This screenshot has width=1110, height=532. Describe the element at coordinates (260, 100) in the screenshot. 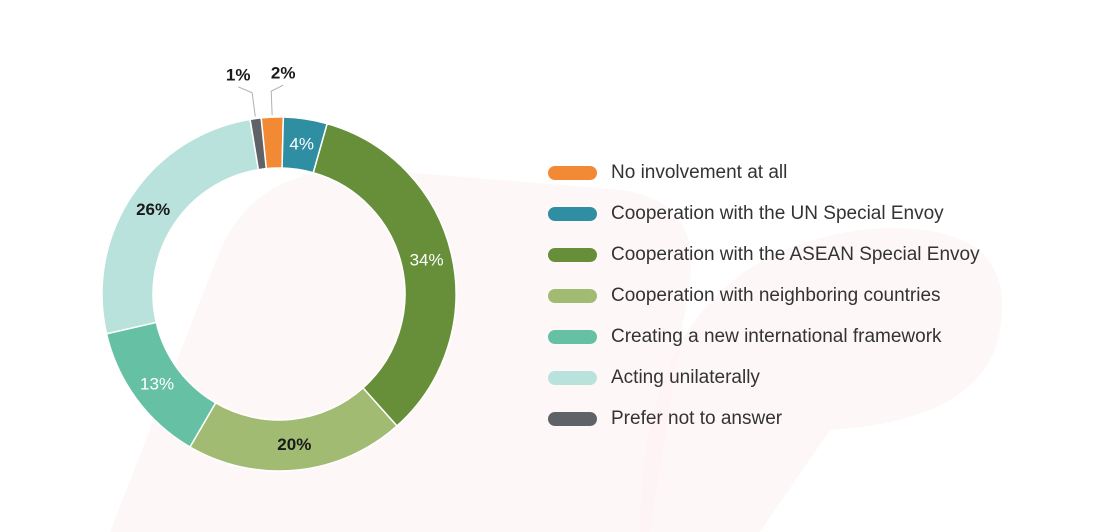

I see `leader-lines` at that location.